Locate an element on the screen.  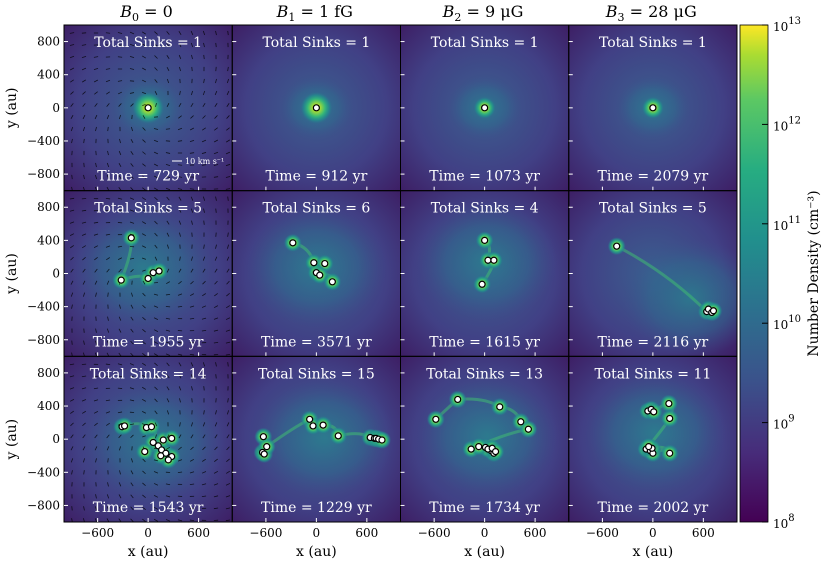
time-label: Time = 2002 yr is located at coordinates (653, 508).